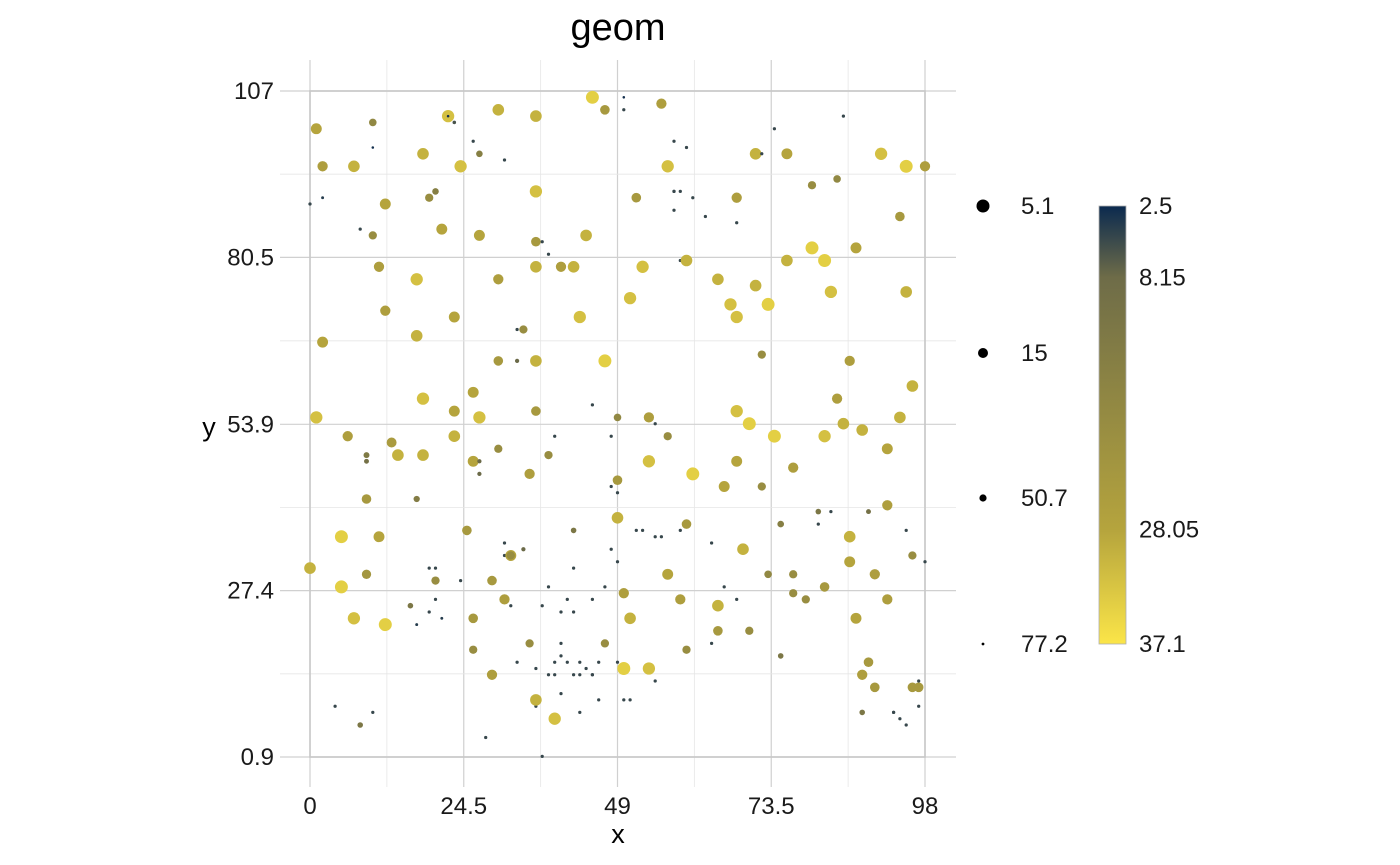 This screenshot has height=865, width=1400. Describe the element at coordinates (1162, 644) in the screenshot. I see `color-legend-label: 37.1` at that location.